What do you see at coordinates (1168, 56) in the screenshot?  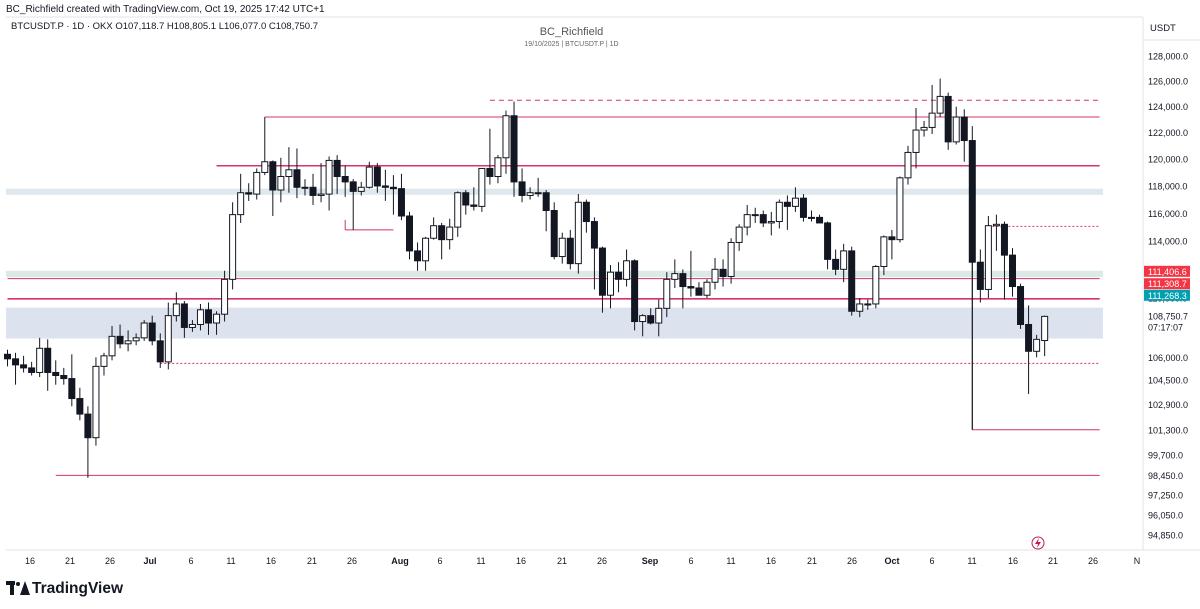 I see `y-tick-label: 128,000.0` at bounding box center [1168, 56].